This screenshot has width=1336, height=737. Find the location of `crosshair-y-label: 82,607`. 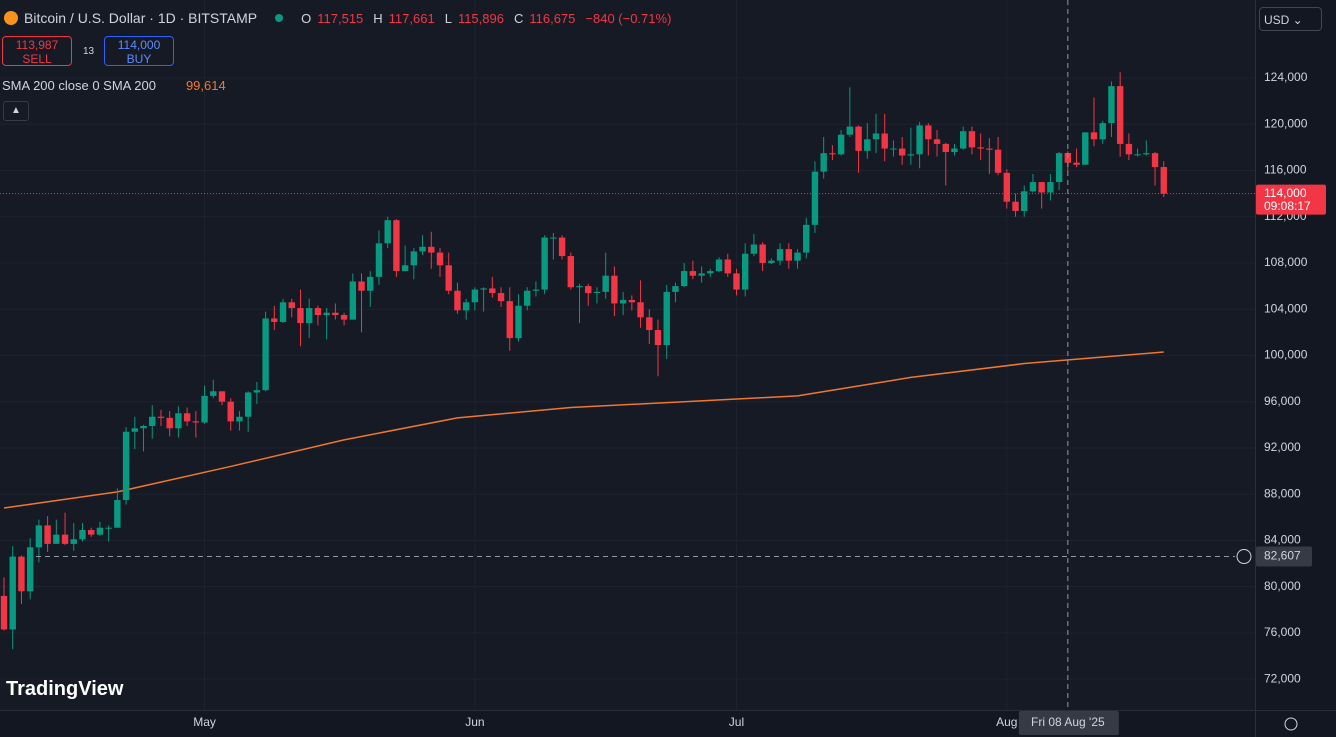

crosshair-y-label: 82,607 is located at coordinates (1282, 556).